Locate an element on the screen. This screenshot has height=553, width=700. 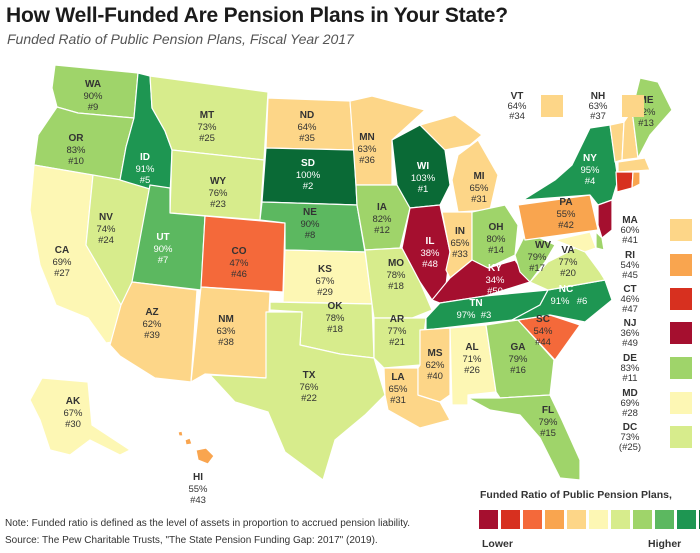
state-TX is located at coordinates (297, 396).